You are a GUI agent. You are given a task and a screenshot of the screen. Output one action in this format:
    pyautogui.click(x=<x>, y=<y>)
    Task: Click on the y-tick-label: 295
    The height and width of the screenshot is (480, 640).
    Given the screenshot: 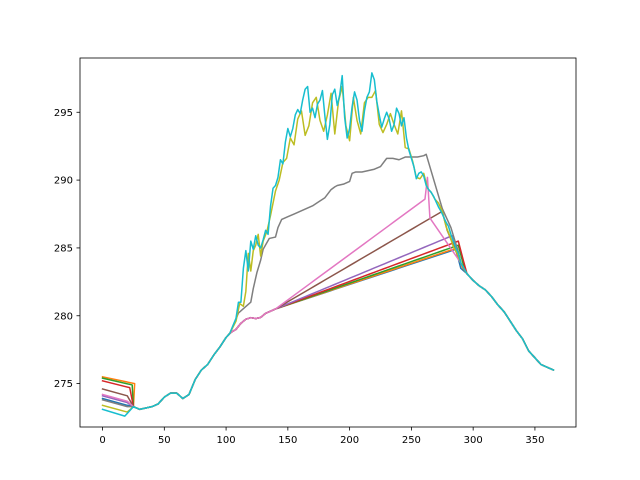 What is the action you would take?
    pyautogui.click(x=63, y=113)
    